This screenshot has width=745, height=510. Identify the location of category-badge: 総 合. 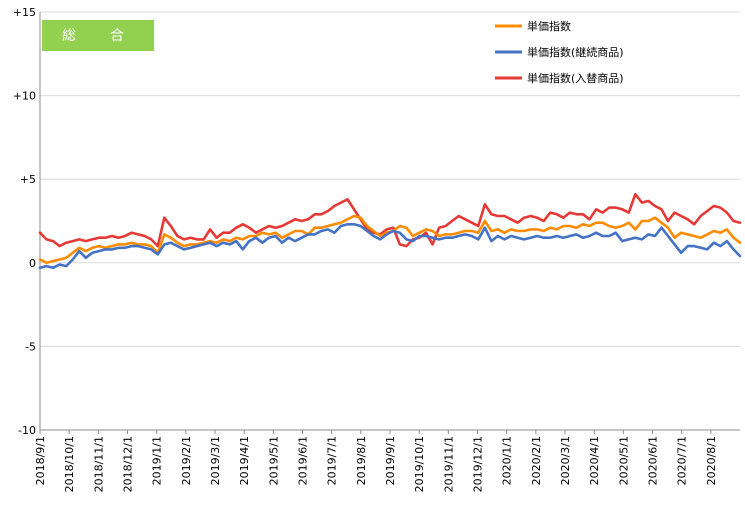
(98, 35).